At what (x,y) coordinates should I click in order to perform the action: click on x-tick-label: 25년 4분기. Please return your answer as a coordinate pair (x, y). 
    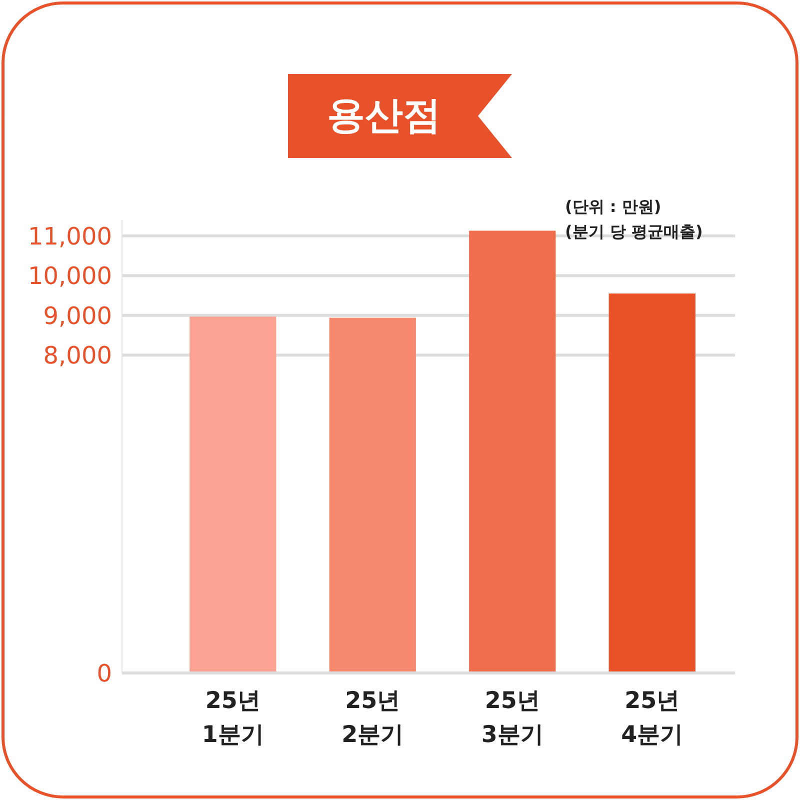
    Looking at the image, I should click on (652, 718).